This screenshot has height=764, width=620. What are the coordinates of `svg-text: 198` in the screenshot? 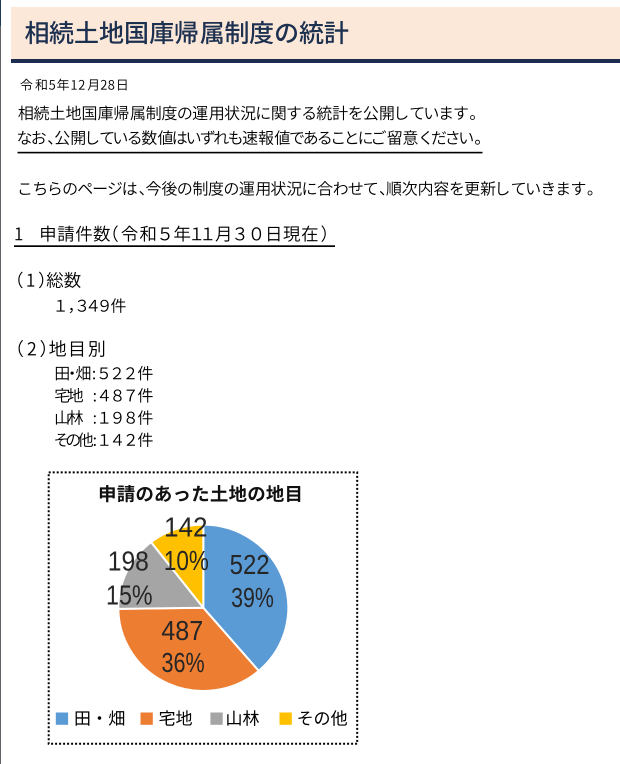 It's located at (128, 561).